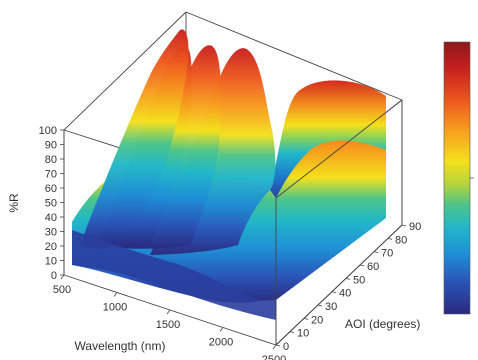  Describe the element at coordinates (345, 294) in the screenshot. I see `y-tick-label: 40` at that location.